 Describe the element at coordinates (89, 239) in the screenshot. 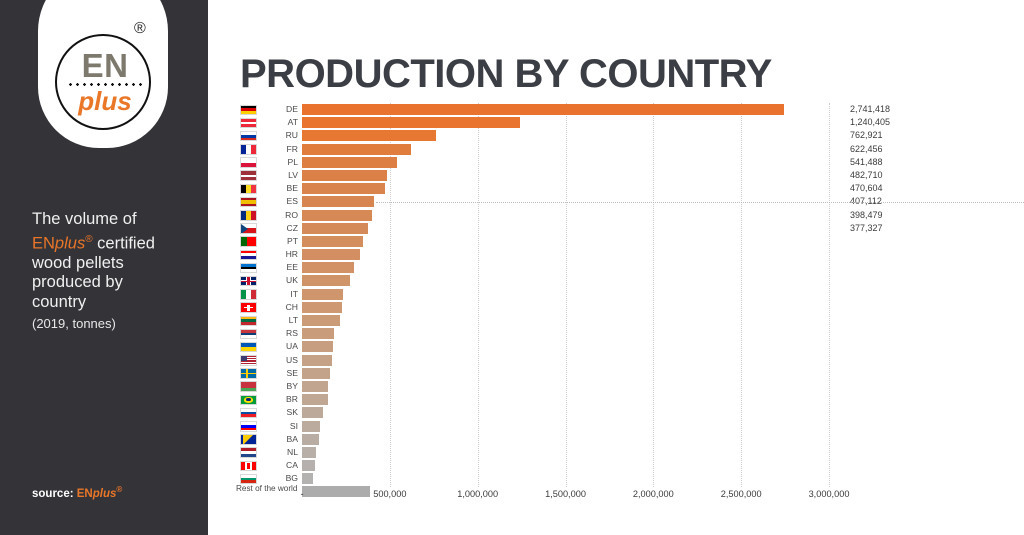

I see `caption-brand-registered-icon: ®` at that location.